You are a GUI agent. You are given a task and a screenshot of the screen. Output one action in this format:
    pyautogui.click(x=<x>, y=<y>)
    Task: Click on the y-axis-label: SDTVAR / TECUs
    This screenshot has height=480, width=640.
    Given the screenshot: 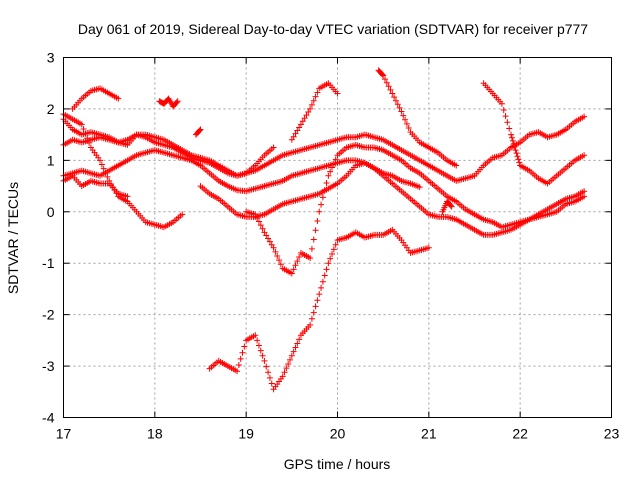 What is the action you would take?
    pyautogui.click(x=13, y=238)
    